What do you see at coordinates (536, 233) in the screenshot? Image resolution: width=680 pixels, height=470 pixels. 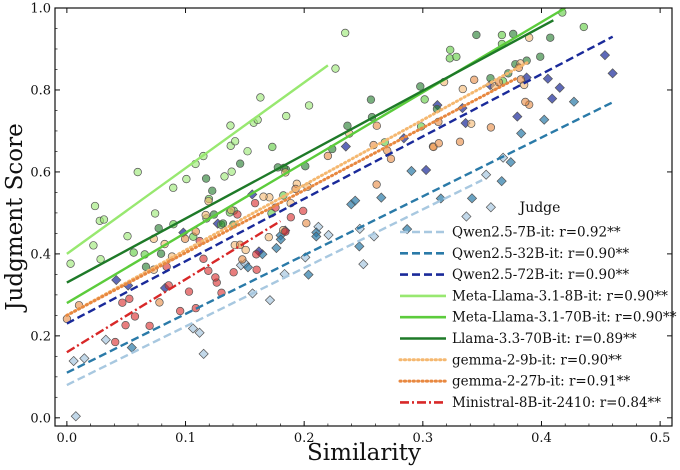 I see `legend-label: Qwen2.5-7B-it: r=0.92**` at bounding box center [536, 233].